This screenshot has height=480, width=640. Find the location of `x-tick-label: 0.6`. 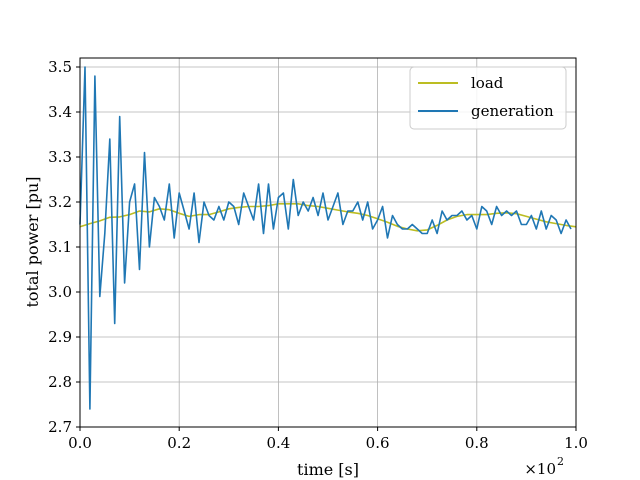

x-tick-label: 0.6 is located at coordinates (378, 443).